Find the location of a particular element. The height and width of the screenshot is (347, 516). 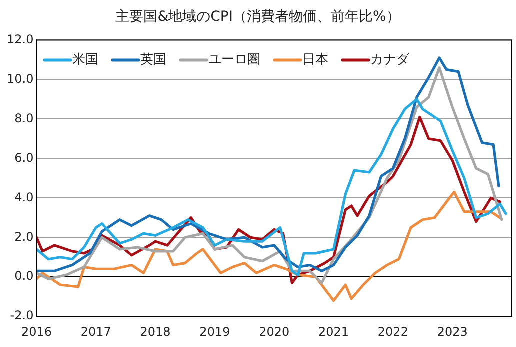

x-tick-label: 2016 is located at coordinates (36, 331).